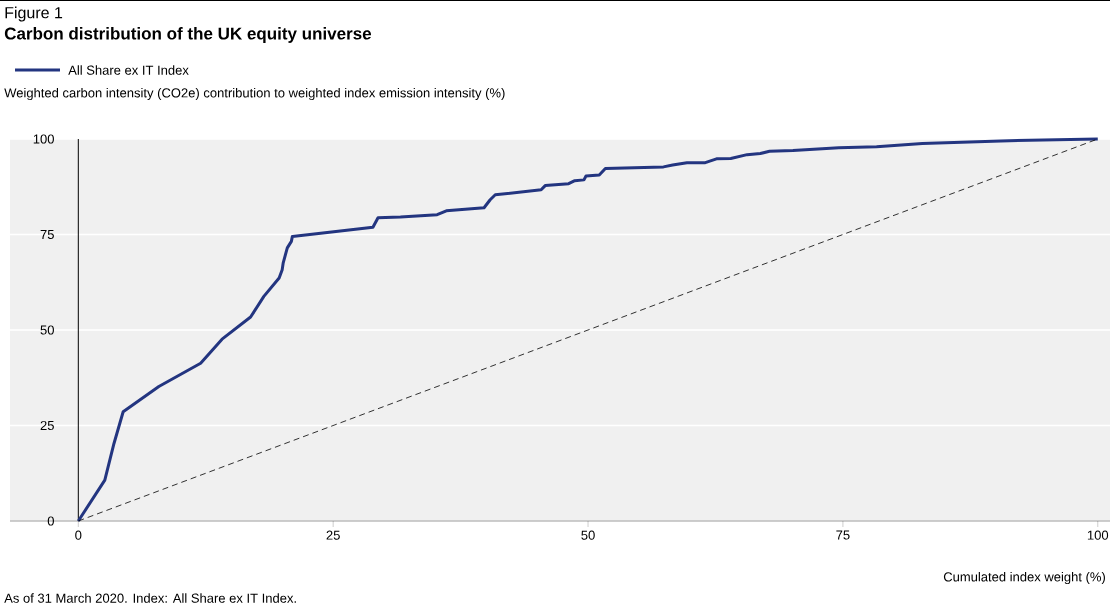  What do you see at coordinates (47, 425) in the screenshot?
I see `y-tick-label: 25` at bounding box center [47, 425].